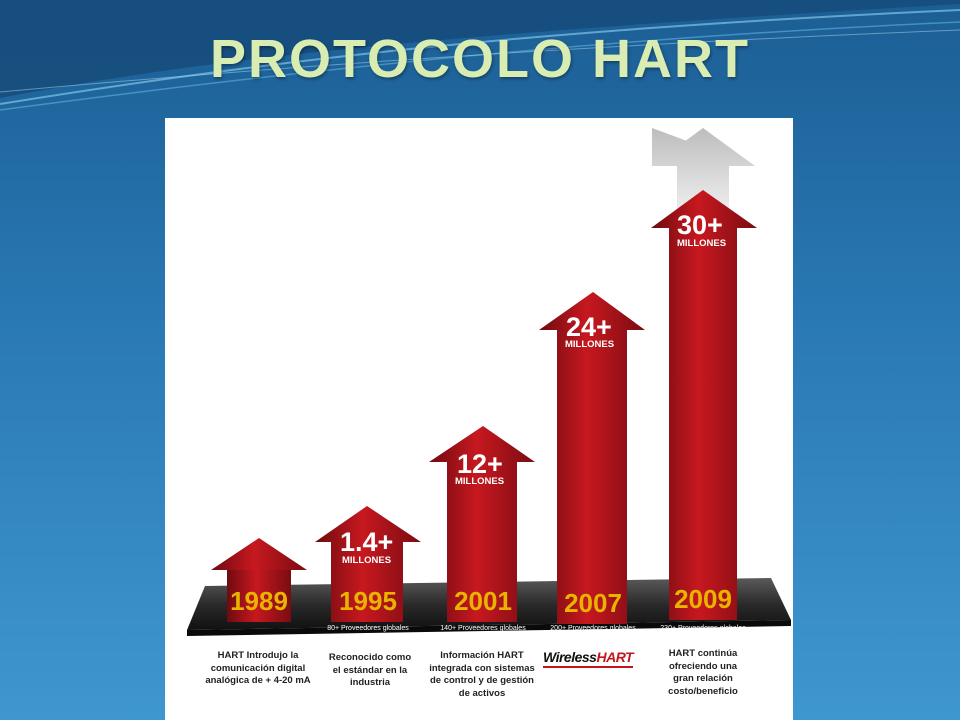  Describe the element at coordinates (480, 59) in the screenshot. I see `page-title: PROTOCOLO HART` at that location.